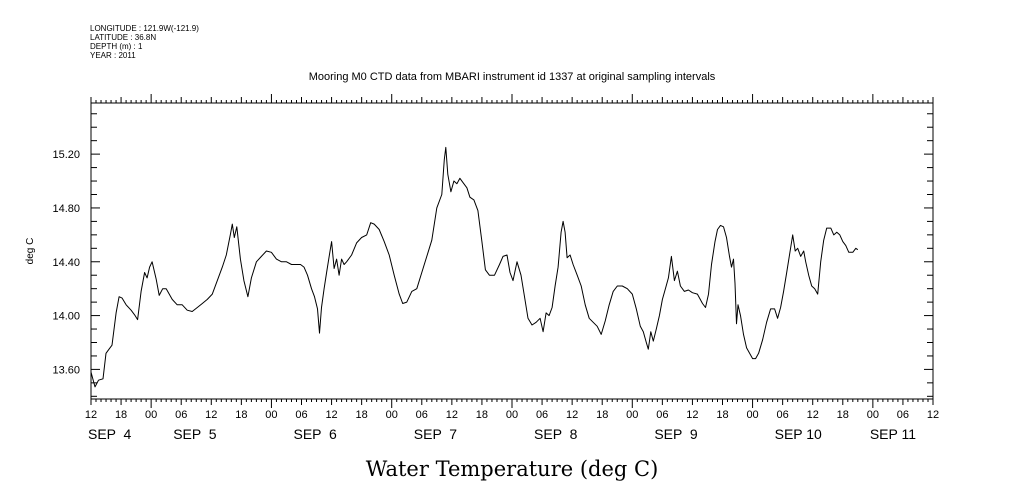 The height and width of the screenshot is (504, 1009). What do you see at coordinates (512, 98) in the screenshot?
I see `top-axis-ticks` at bounding box center [512, 98].